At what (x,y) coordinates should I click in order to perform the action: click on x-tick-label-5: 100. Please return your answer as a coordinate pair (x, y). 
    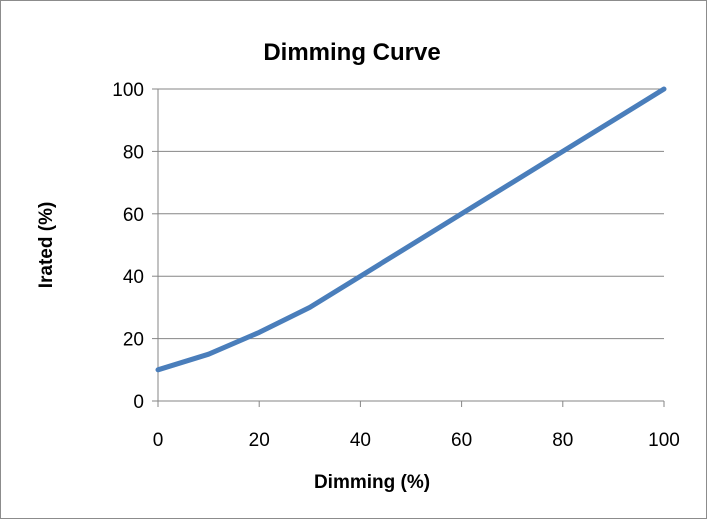
    Looking at the image, I should click on (664, 440).